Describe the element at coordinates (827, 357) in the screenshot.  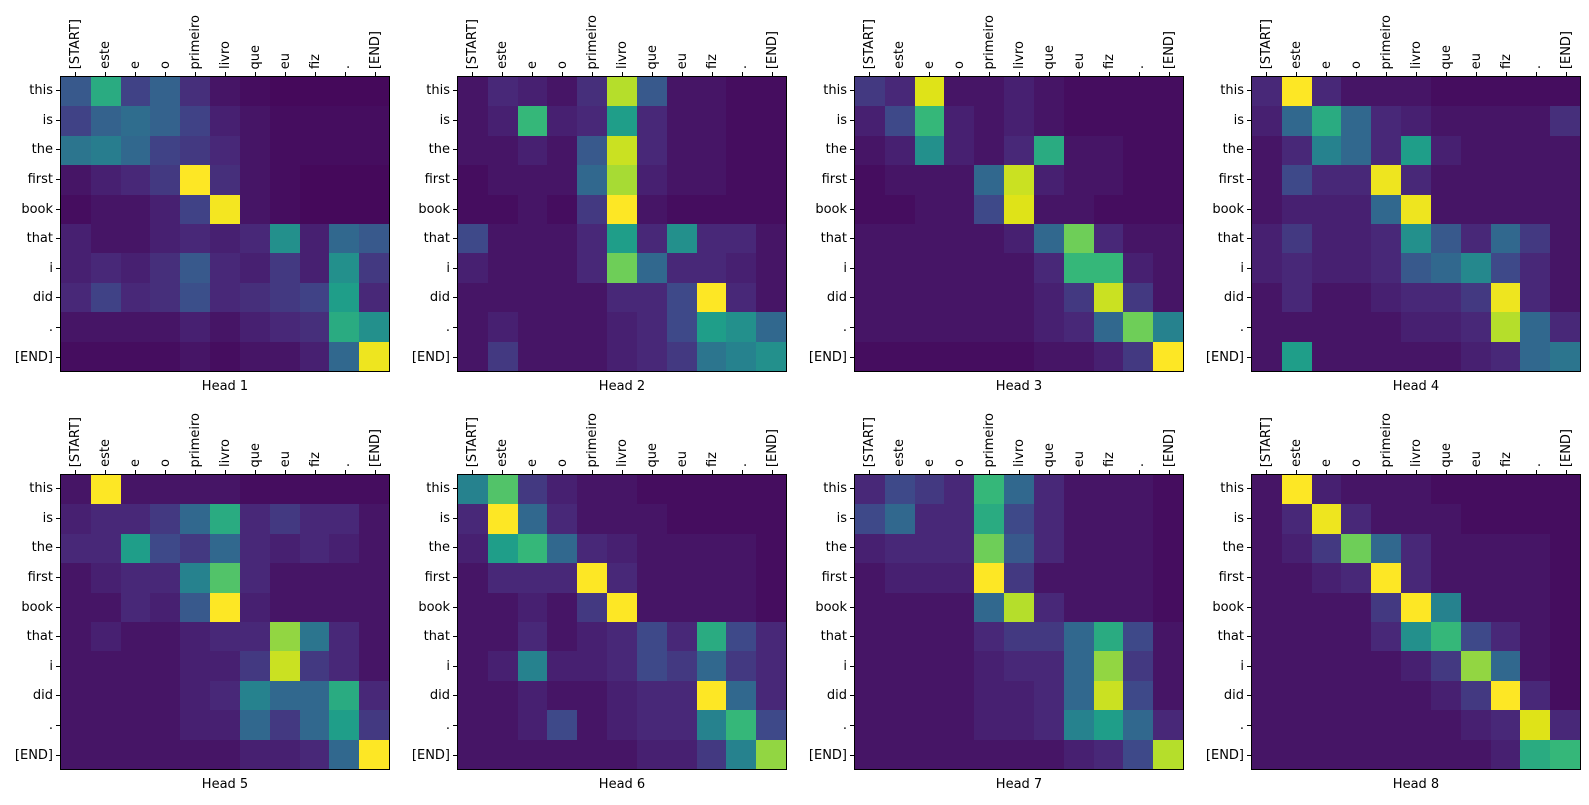
I see `y-tick-label: [END]` at that location.